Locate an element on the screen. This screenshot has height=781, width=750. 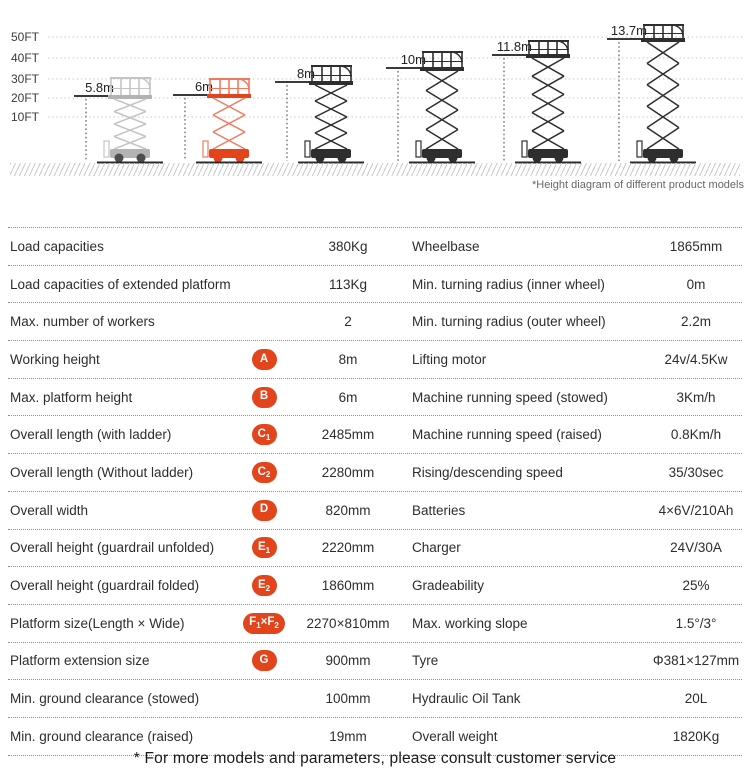
spec-left-value: 820mm is located at coordinates (348, 510).